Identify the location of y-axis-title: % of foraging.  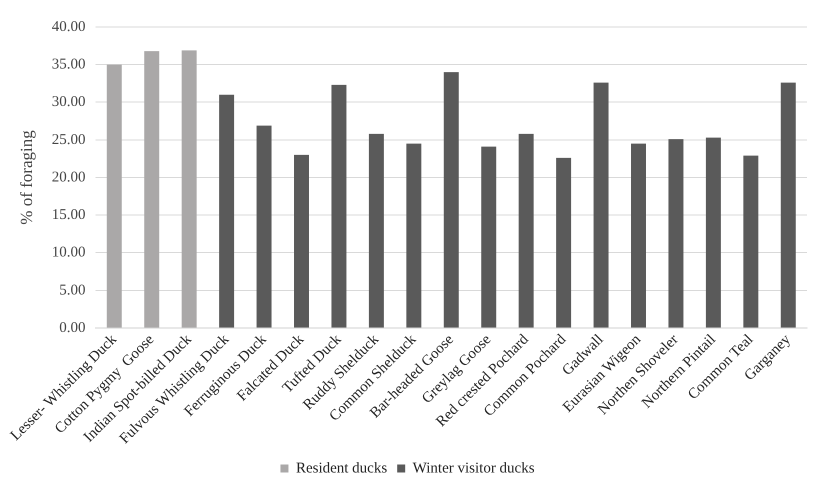
(26, 177).